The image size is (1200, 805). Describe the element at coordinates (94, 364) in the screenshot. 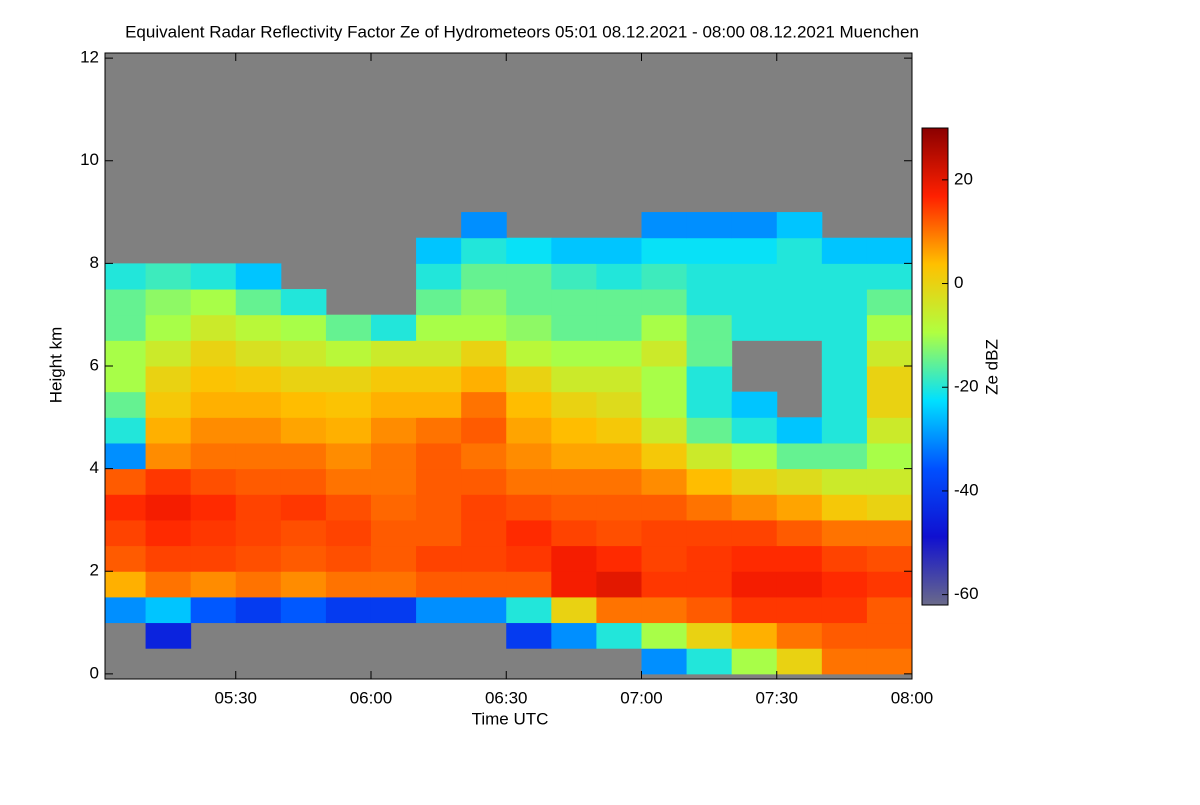

I see `y-tick-label: 6` at that location.